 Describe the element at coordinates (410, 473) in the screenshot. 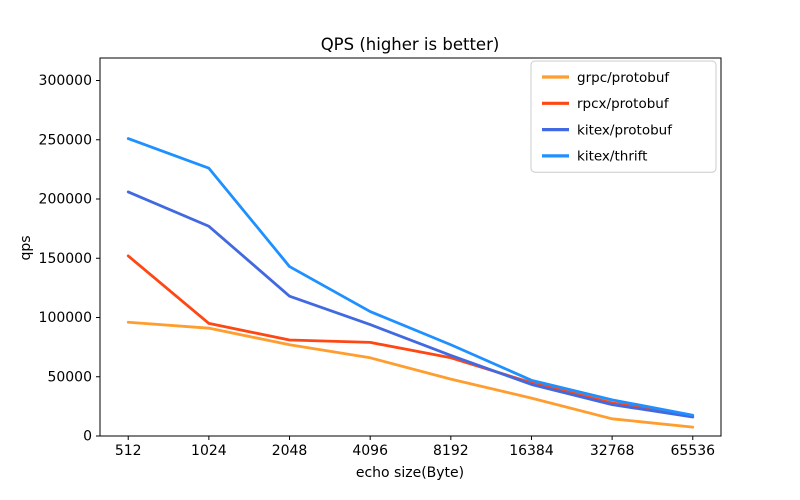

I see `x-axis-label: echo size(Byte)` at that location.